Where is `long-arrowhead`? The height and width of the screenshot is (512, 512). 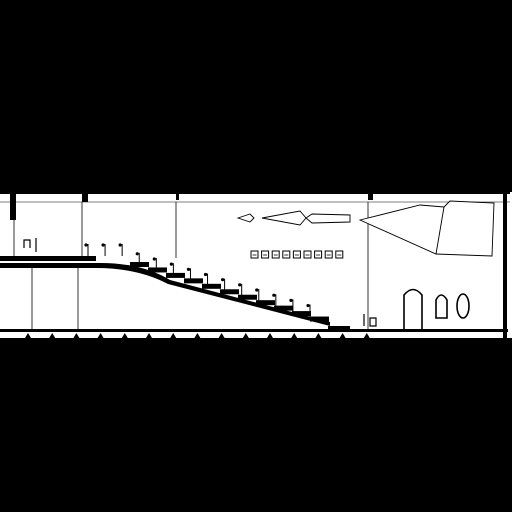
long-arrowhead is located at coordinates (328, 218).